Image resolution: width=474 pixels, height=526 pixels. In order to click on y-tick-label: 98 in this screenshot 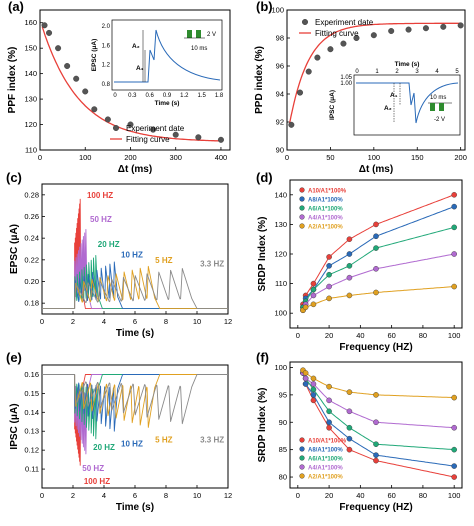, I will do `click(280, 38)`.